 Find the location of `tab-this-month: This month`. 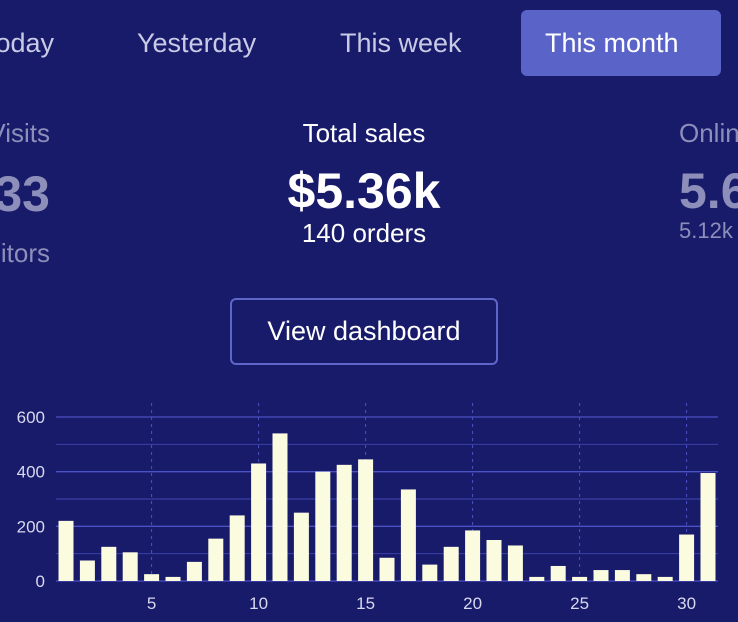

tab-this-month: This month is located at coordinates (621, 43).